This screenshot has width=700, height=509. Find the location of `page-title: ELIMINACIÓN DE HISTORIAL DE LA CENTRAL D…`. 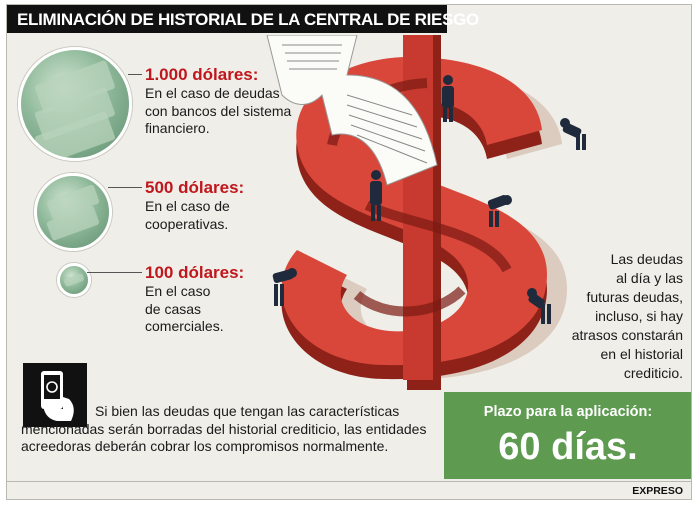

page-title: ELIMINACIÓN DE HISTORIAL DE LA CENTRAL D… is located at coordinates (248, 19).